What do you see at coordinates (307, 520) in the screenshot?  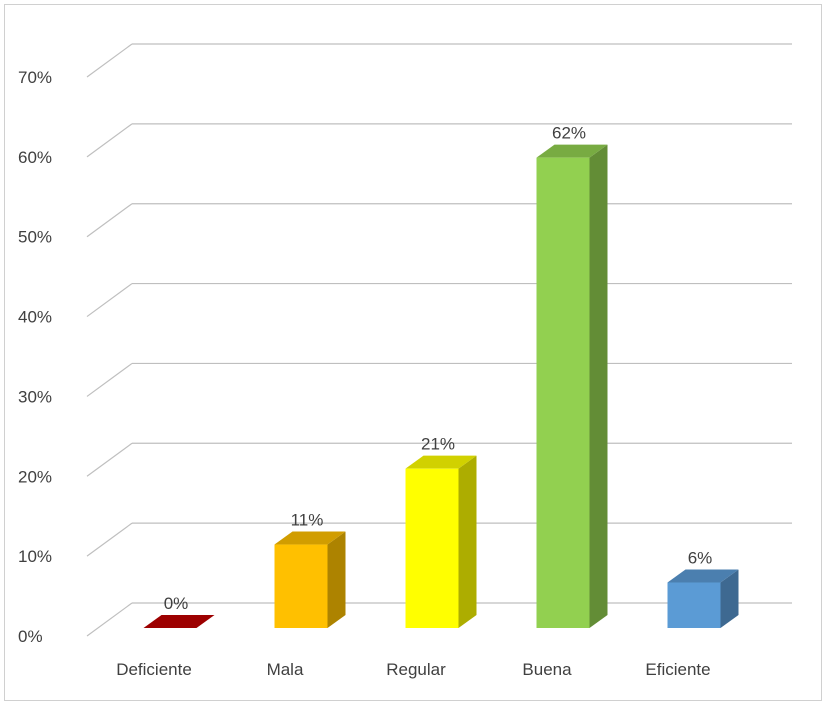 I see `data-label: 11%` at bounding box center [307, 520].